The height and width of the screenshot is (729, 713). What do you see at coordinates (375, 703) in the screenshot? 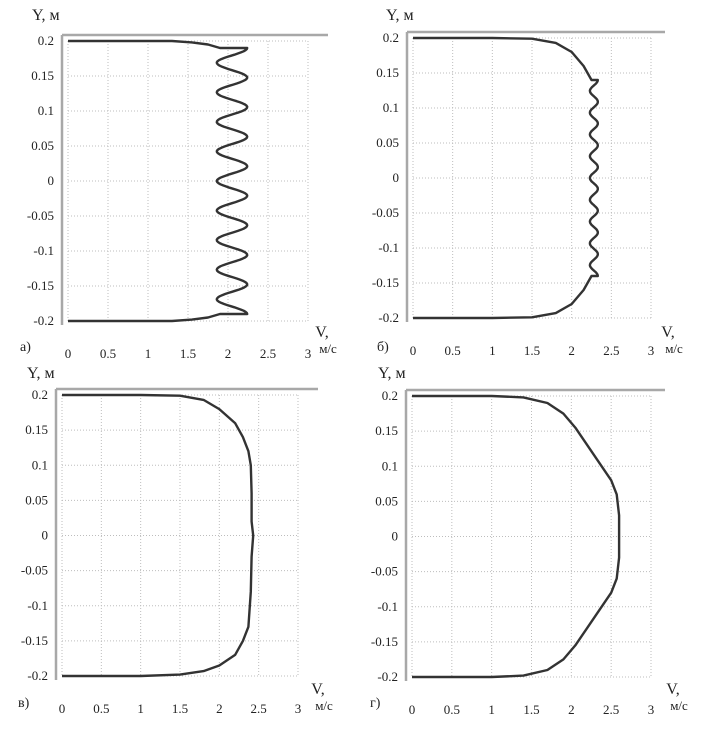
I see `panel-label: г)` at bounding box center [375, 703].